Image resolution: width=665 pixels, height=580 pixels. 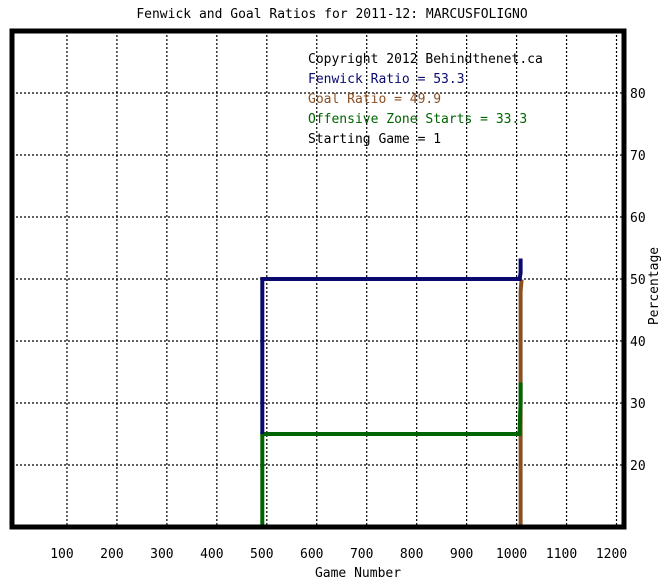 I want to click on y-tick-label: 60, so click(x=638, y=218).